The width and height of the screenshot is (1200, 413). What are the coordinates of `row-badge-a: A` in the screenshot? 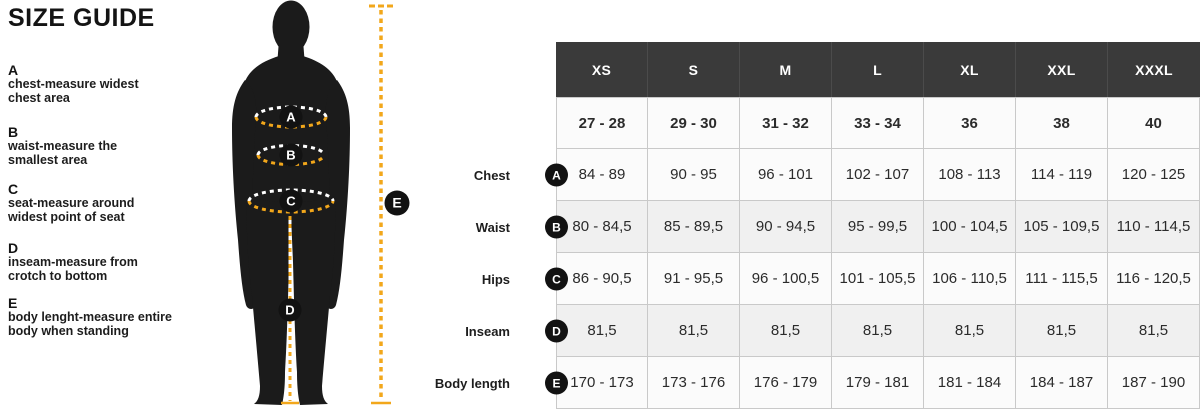 It's located at (556, 175).